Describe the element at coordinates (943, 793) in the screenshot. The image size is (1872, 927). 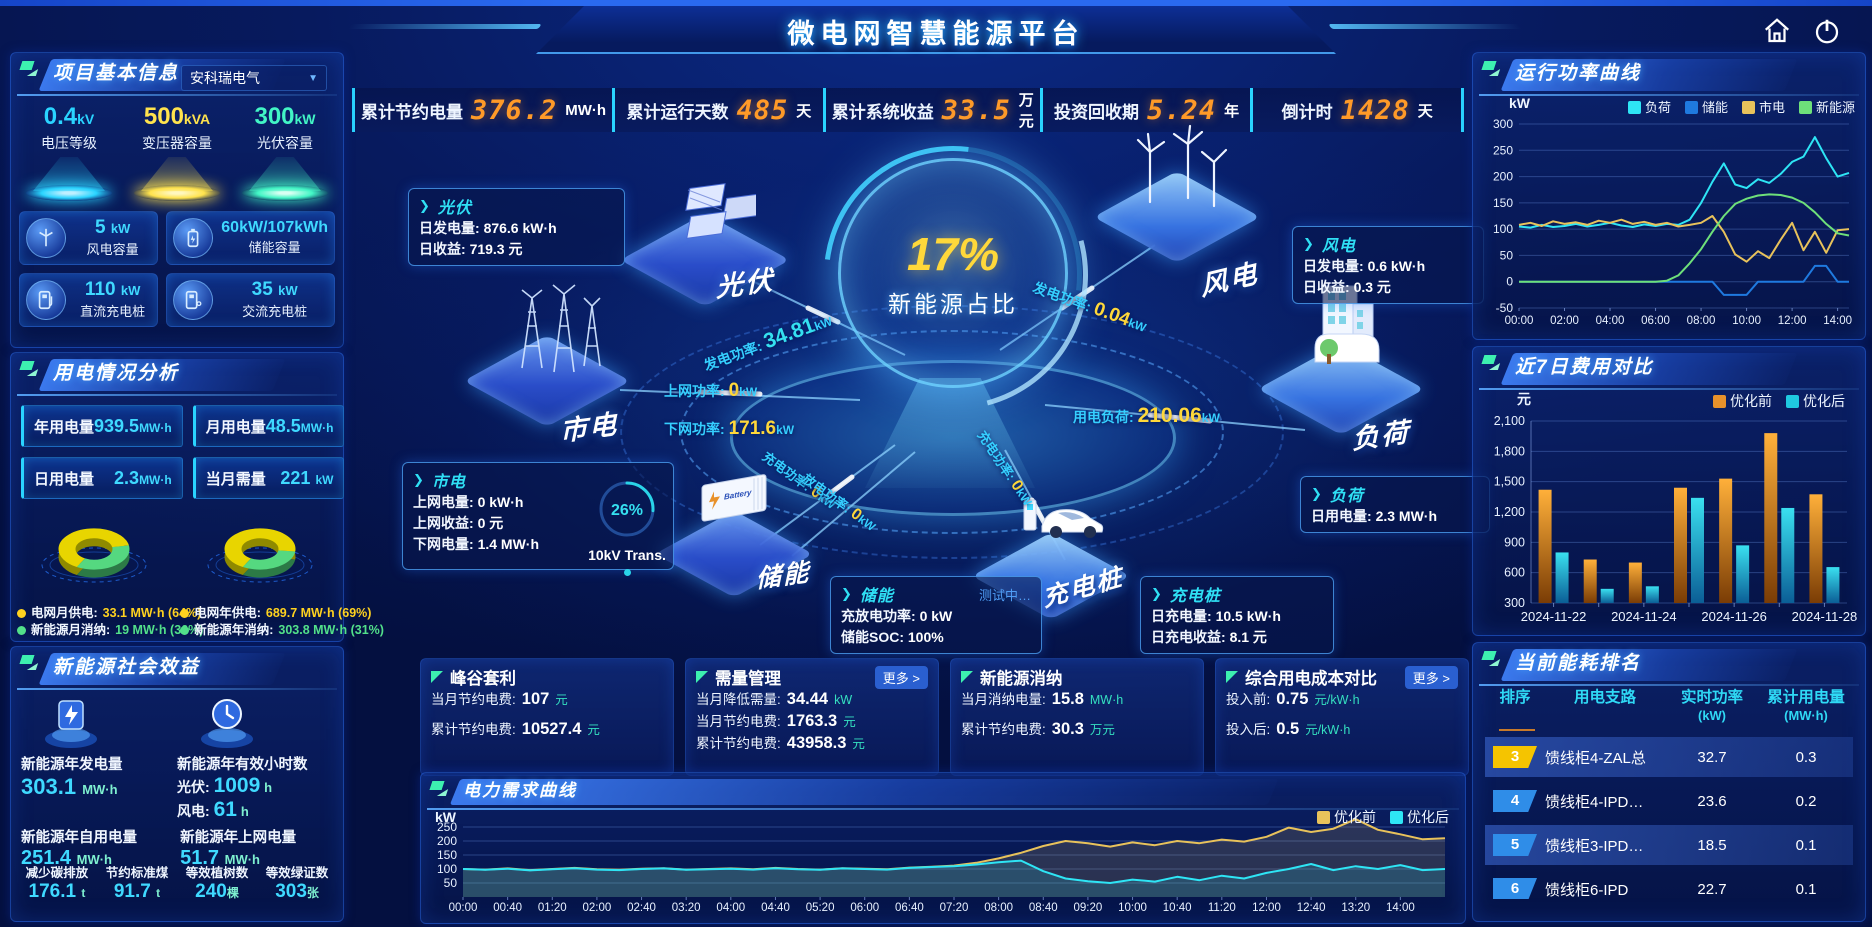
I see `panel-header: 电力需求曲线` at that location.